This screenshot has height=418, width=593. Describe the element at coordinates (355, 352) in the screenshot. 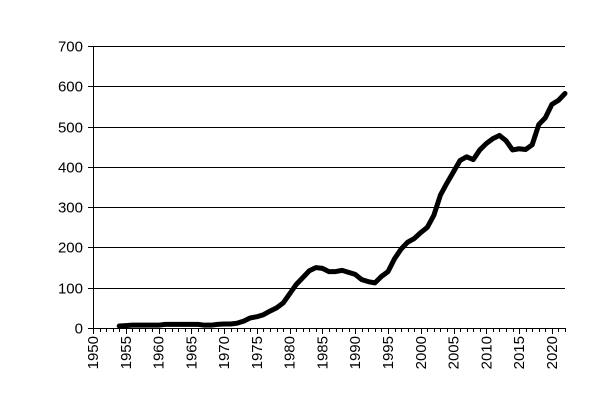

I see `x-tick-label-1990: 1990` at that location.